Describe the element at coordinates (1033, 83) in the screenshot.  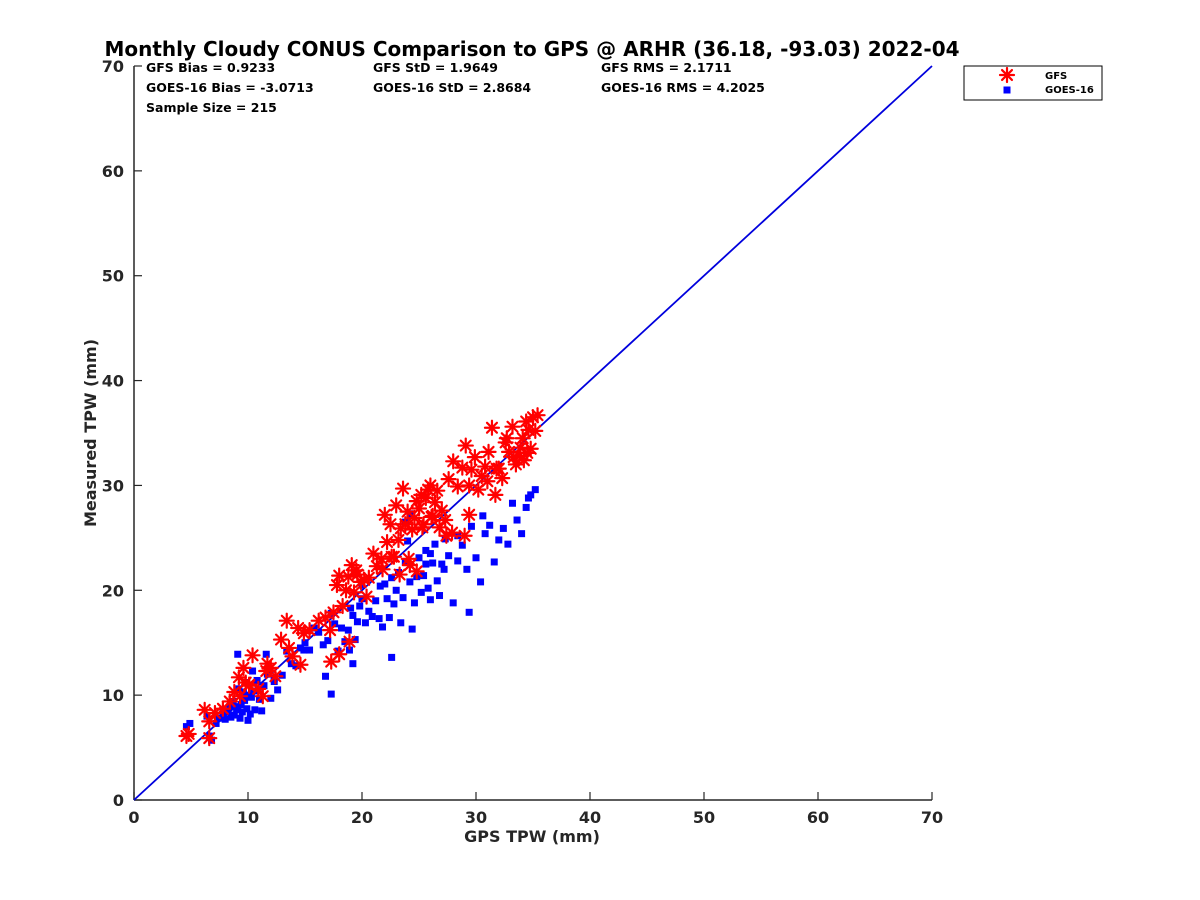
I see `legend: GFS GOES-16` at that location.